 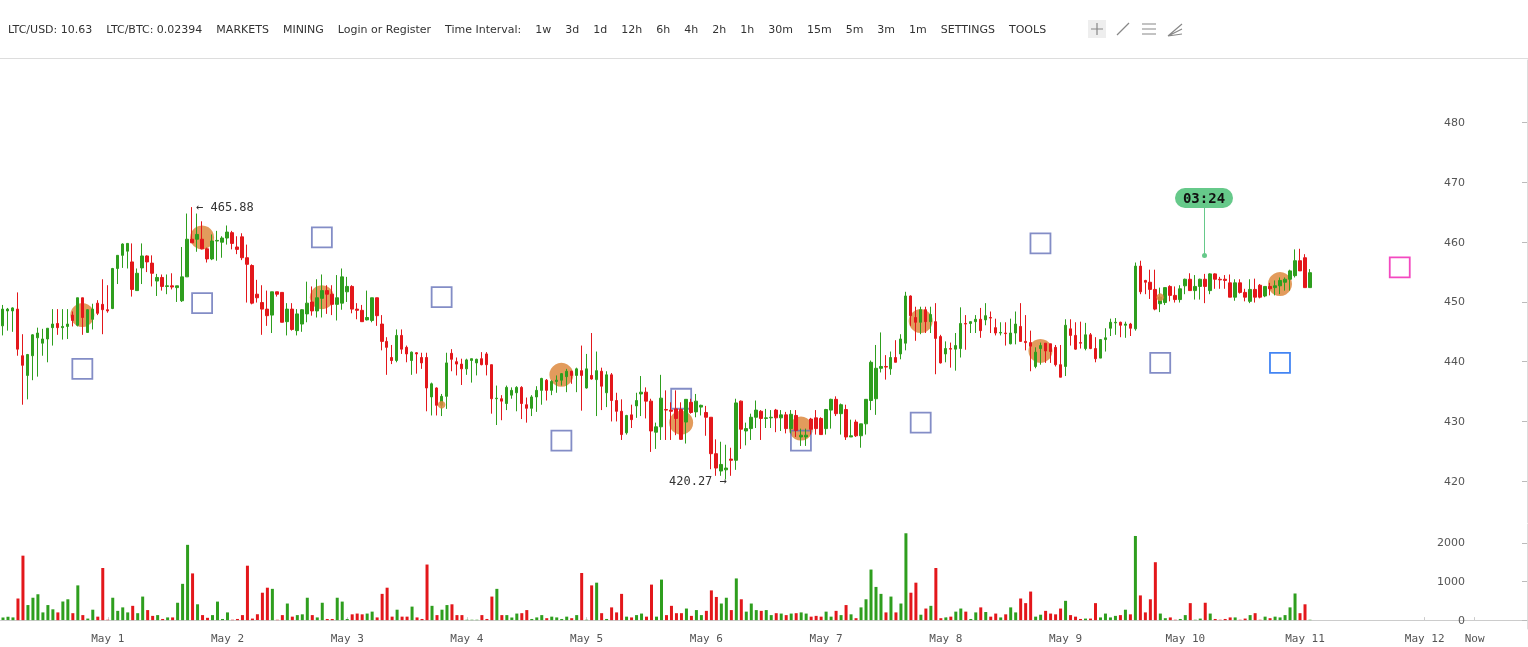 What do you see at coordinates (747, 29) in the screenshot?
I see `text: 1h` at bounding box center [747, 29].